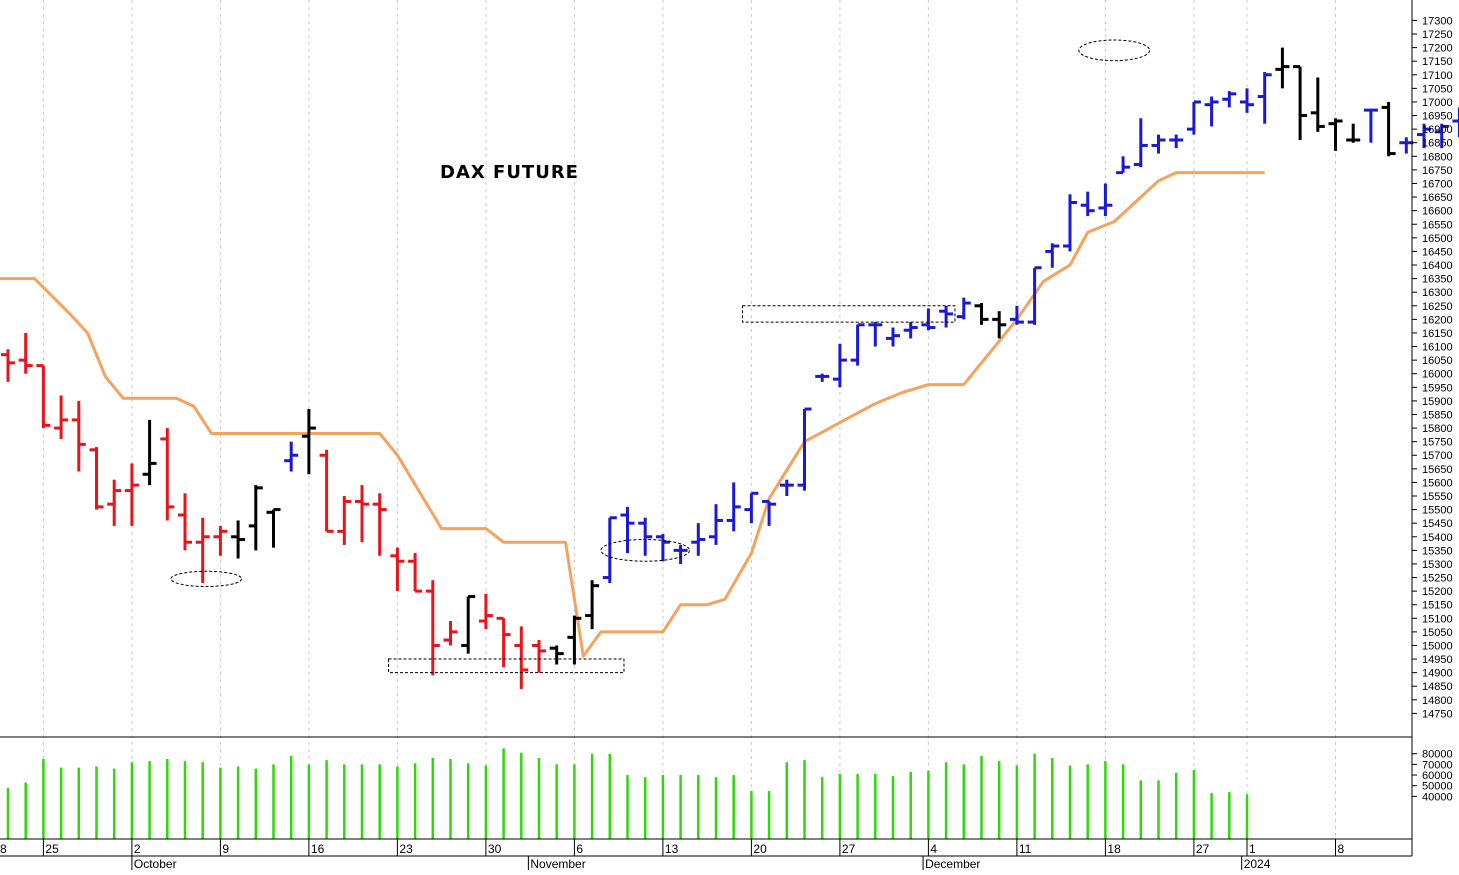 This screenshot has width=1459, height=875. What do you see at coordinates (1437, 551) in the screenshot?
I see `y-tick-label: 15350` at bounding box center [1437, 551].